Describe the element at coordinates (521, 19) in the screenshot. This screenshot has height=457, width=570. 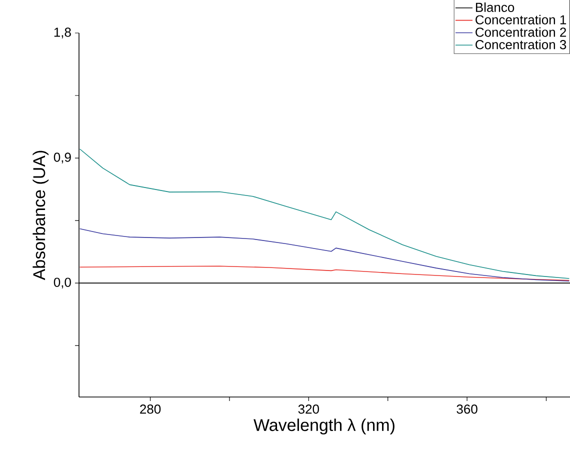
I see `legend-label: Concentration 1` at that location.